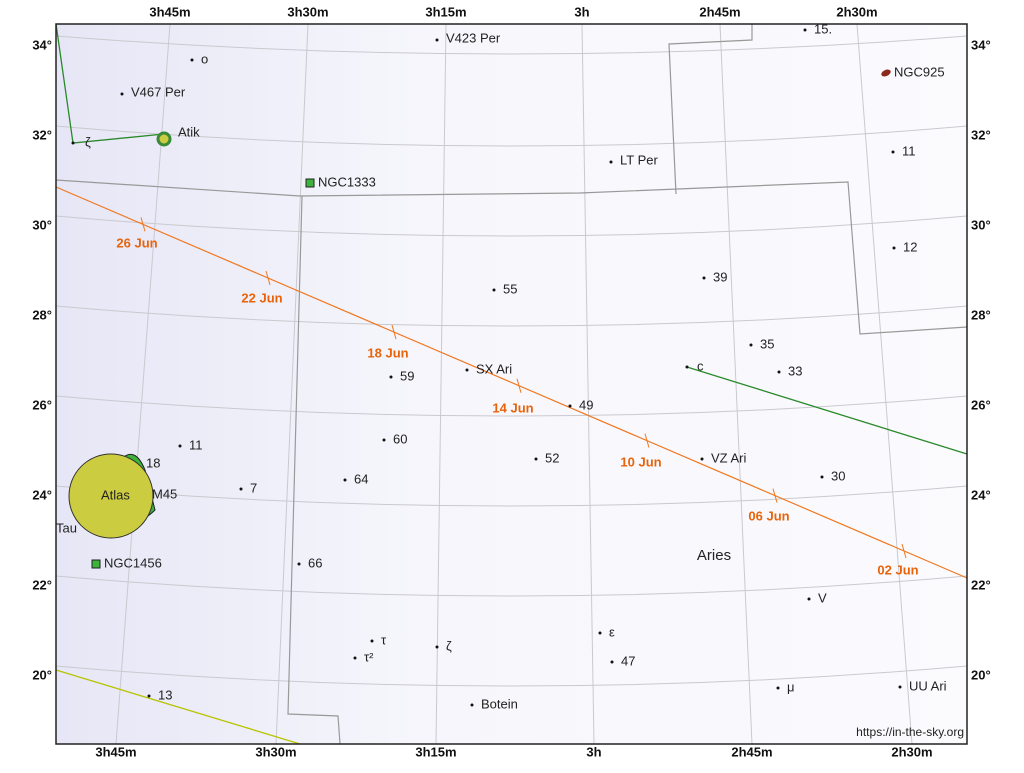 This screenshot has width=1024, height=773. Describe the element at coordinates (310, 183) in the screenshot. I see `ngc1333-marker` at that location.